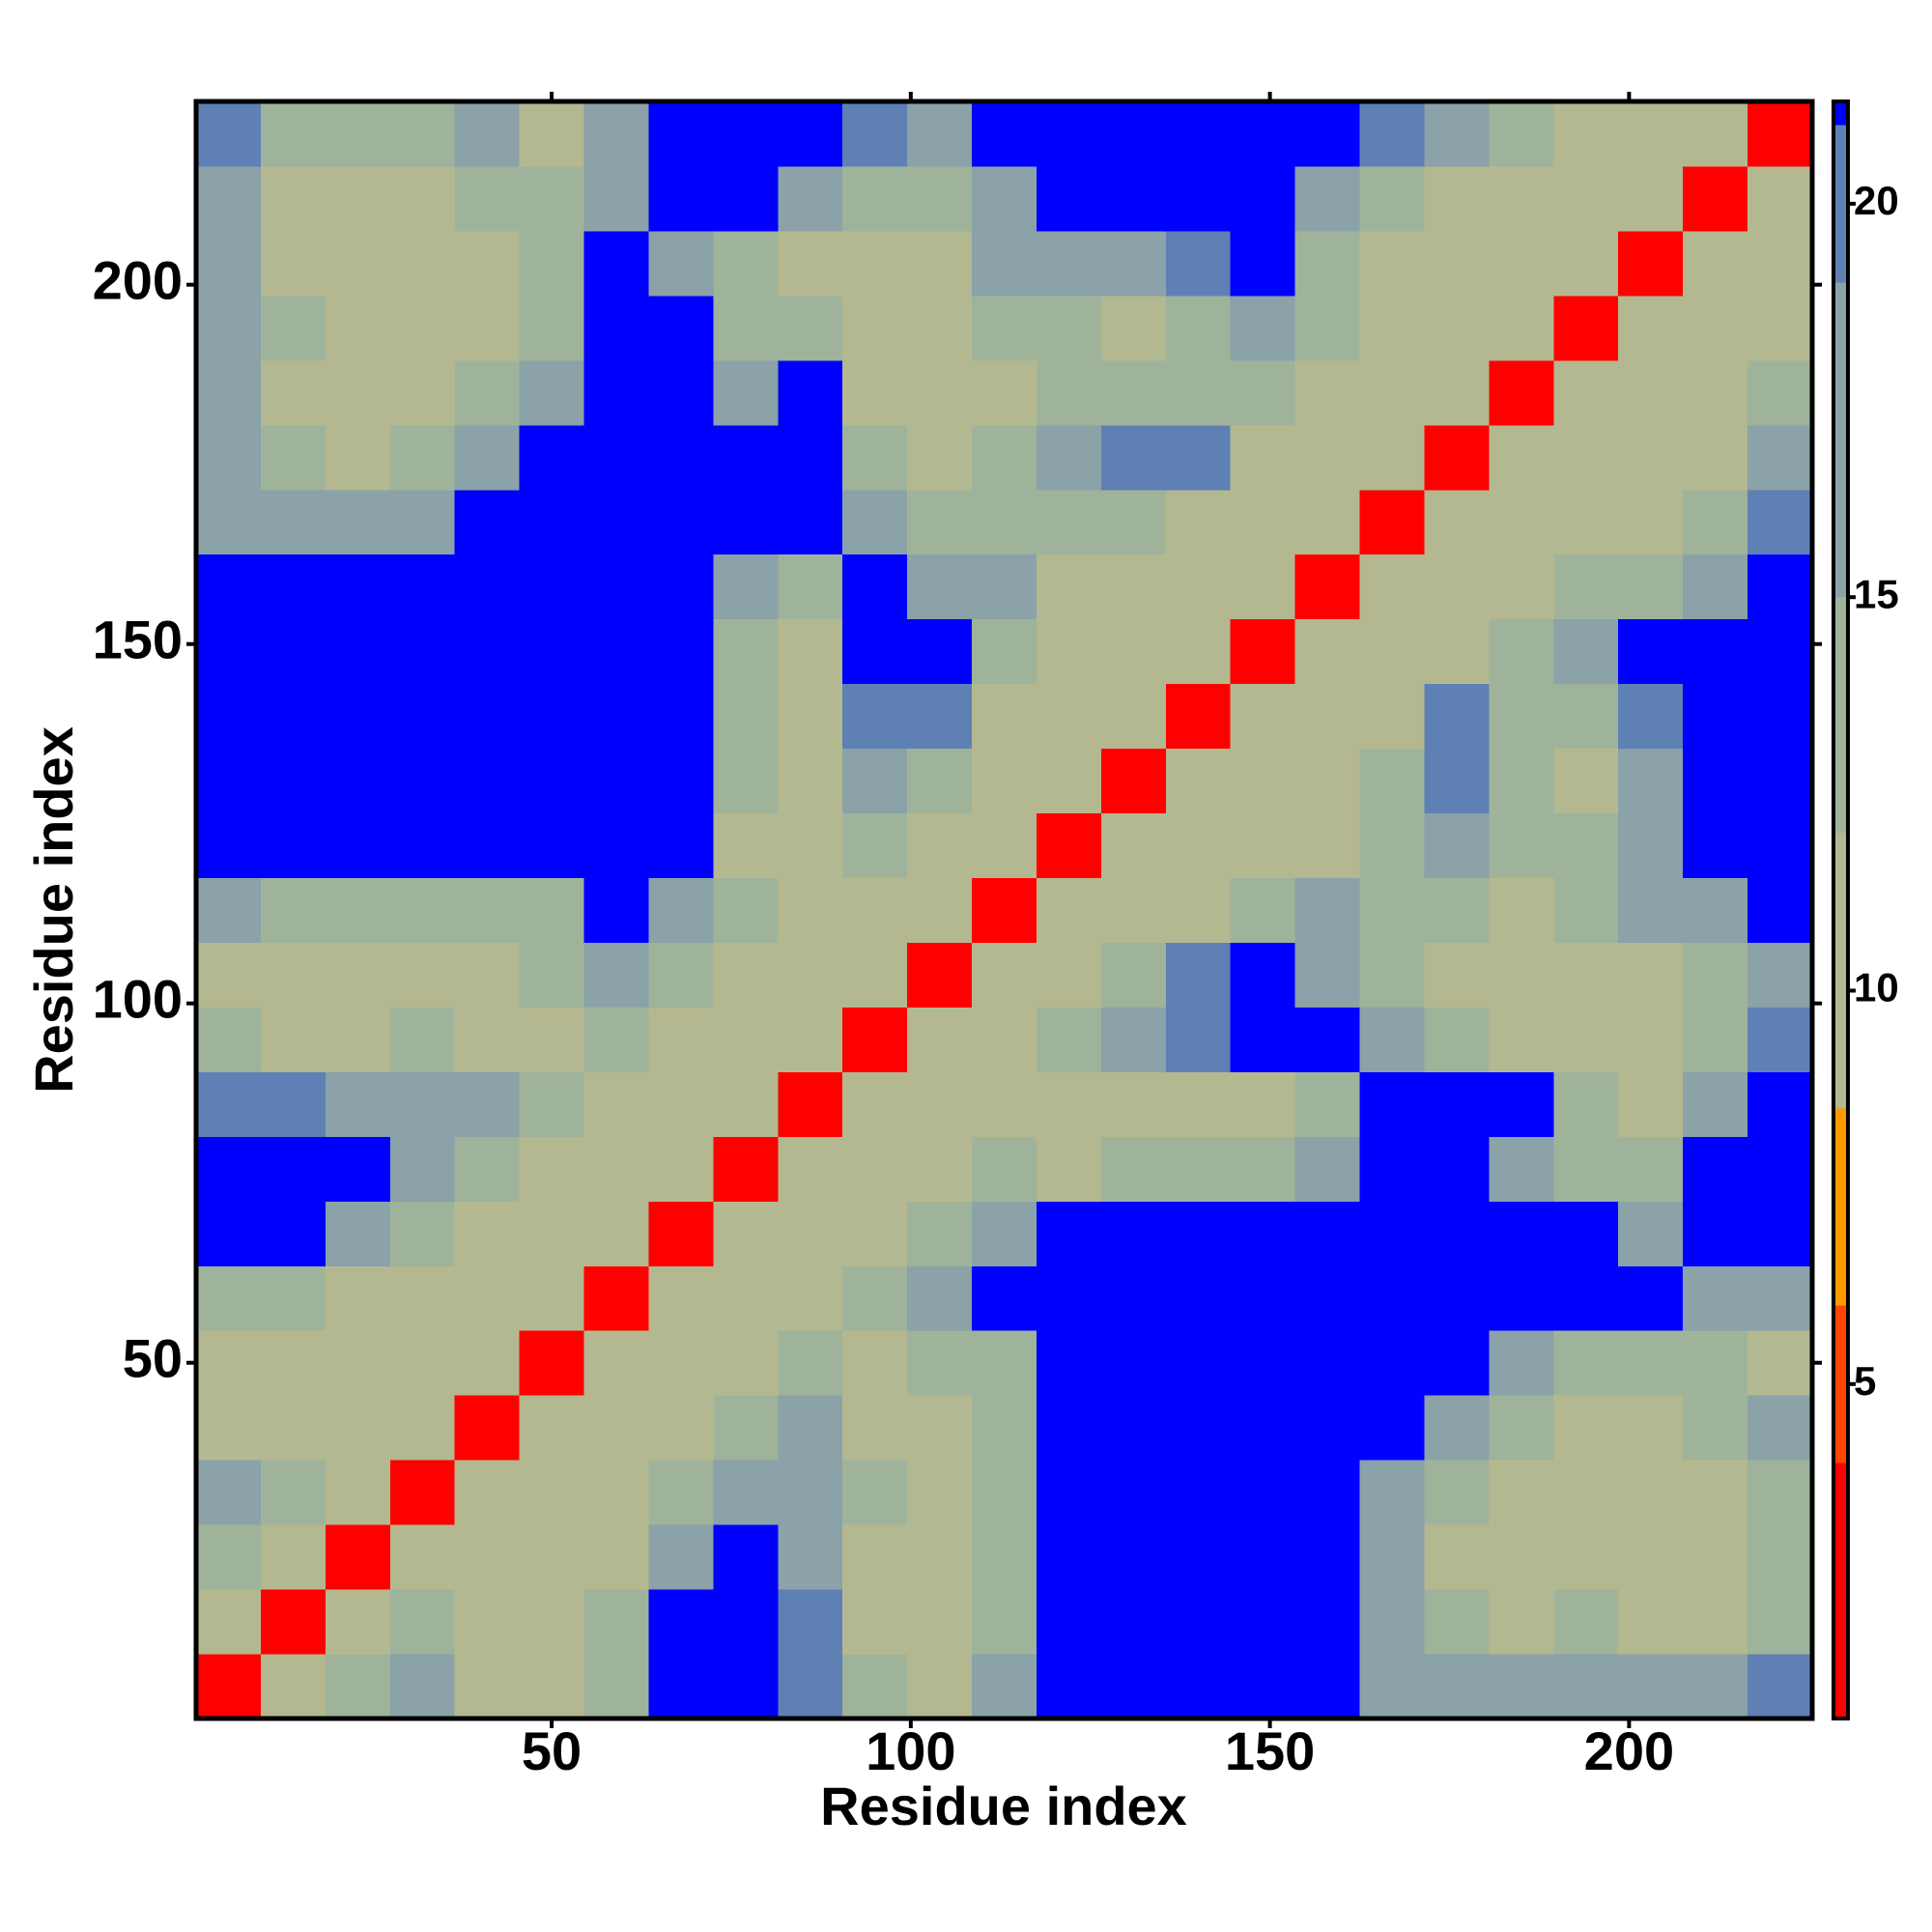 The image size is (1932, 1932). I want to click on x-tick-label: 50, so click(552, 1750).